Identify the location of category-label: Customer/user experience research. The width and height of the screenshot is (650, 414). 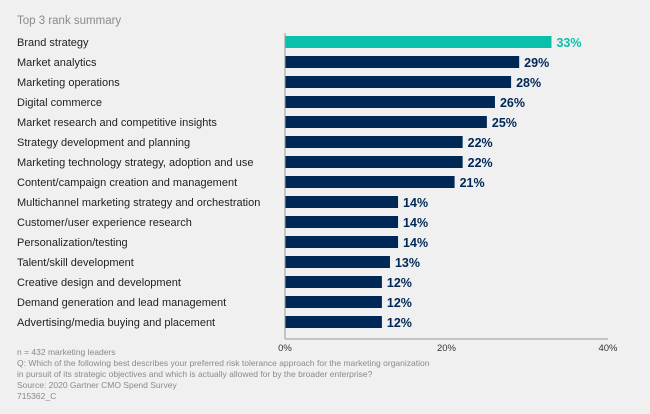
(104, 223).